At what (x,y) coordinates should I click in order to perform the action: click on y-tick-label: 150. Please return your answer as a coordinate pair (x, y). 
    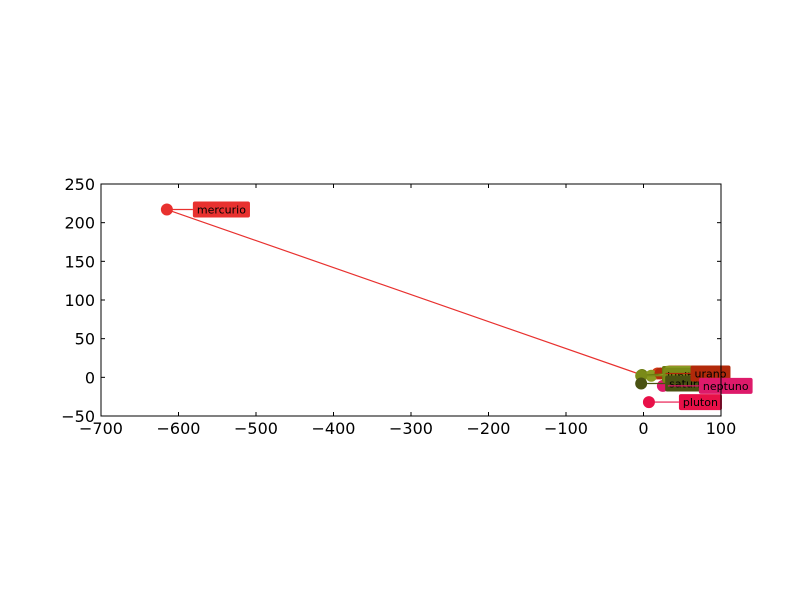
    Looking at the image, I should click on (79, 261).